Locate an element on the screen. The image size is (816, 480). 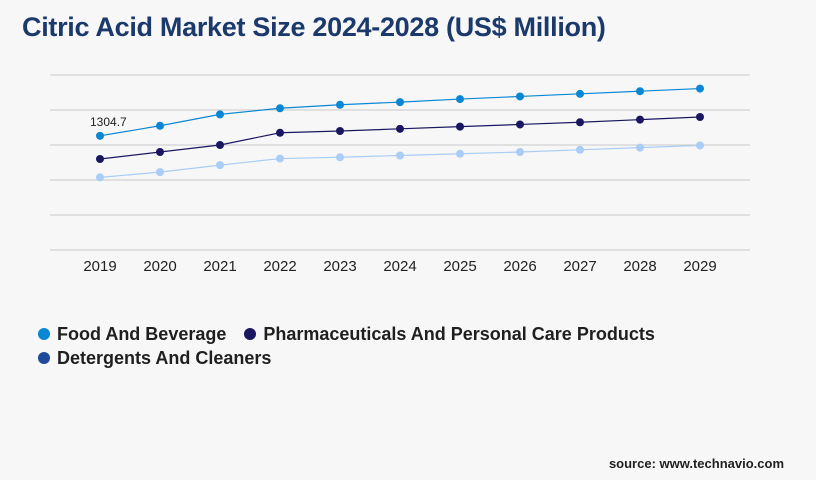
legend-item-detergents-and-cleaners: Detergents And Cleaners is located at coordinates (154, 358).